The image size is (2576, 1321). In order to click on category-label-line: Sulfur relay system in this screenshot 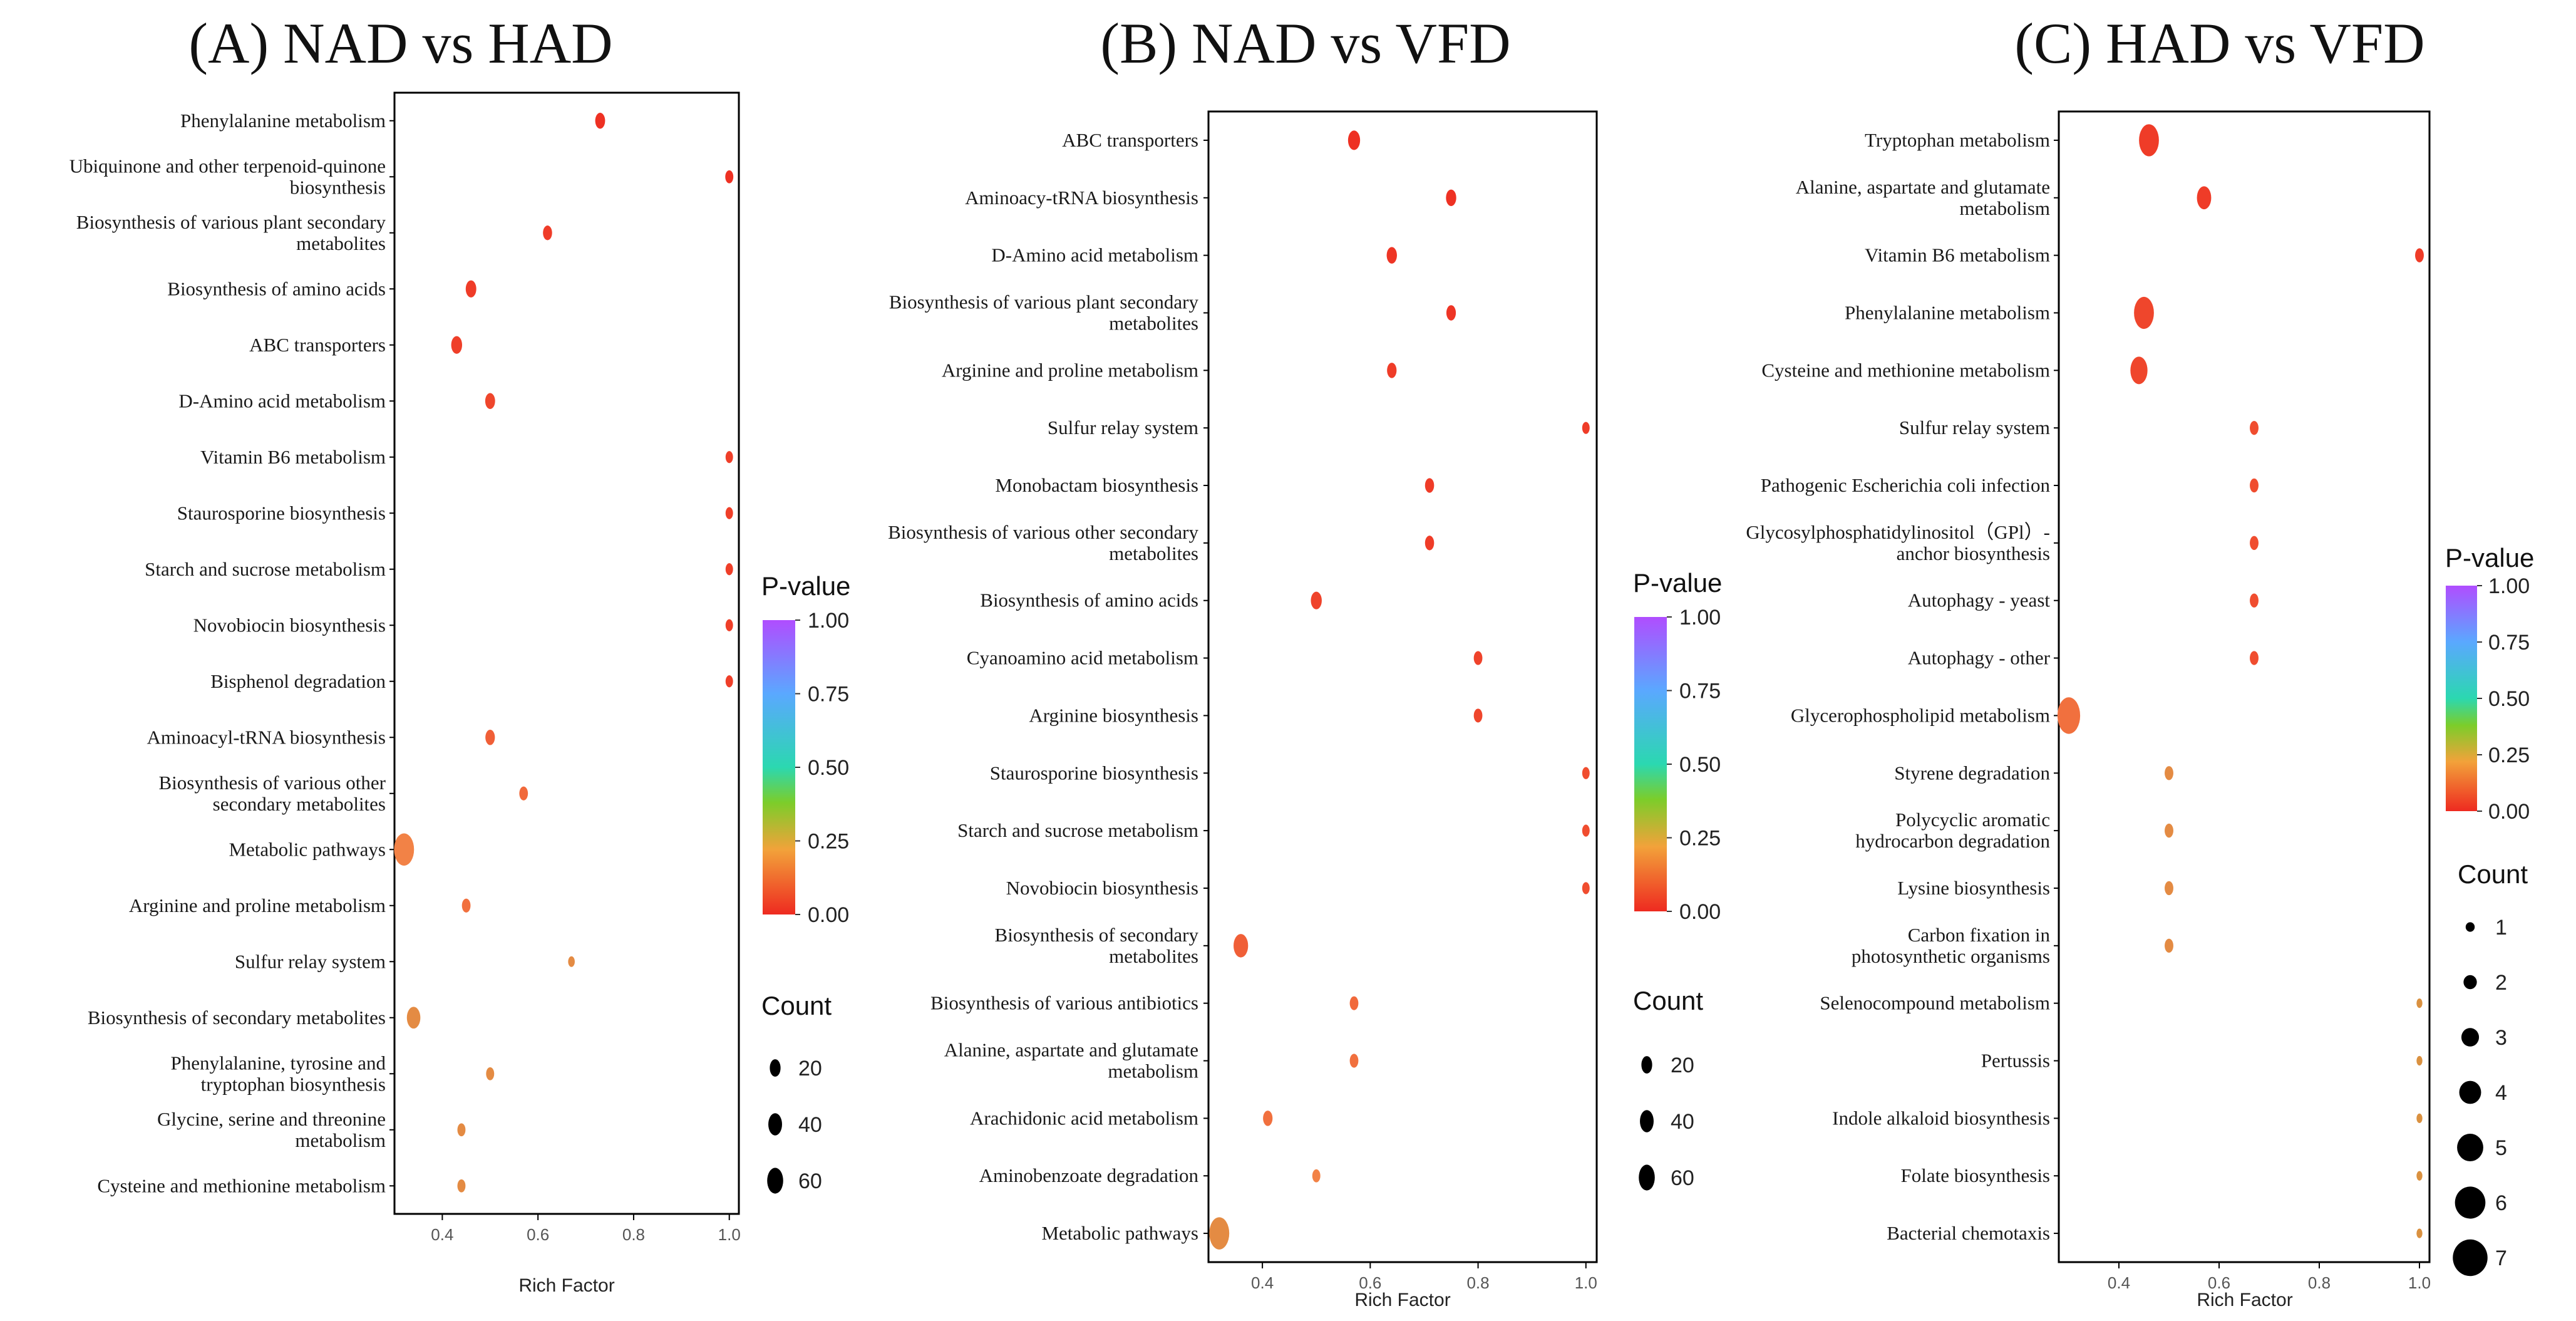, I will do `click(310, 961)`.